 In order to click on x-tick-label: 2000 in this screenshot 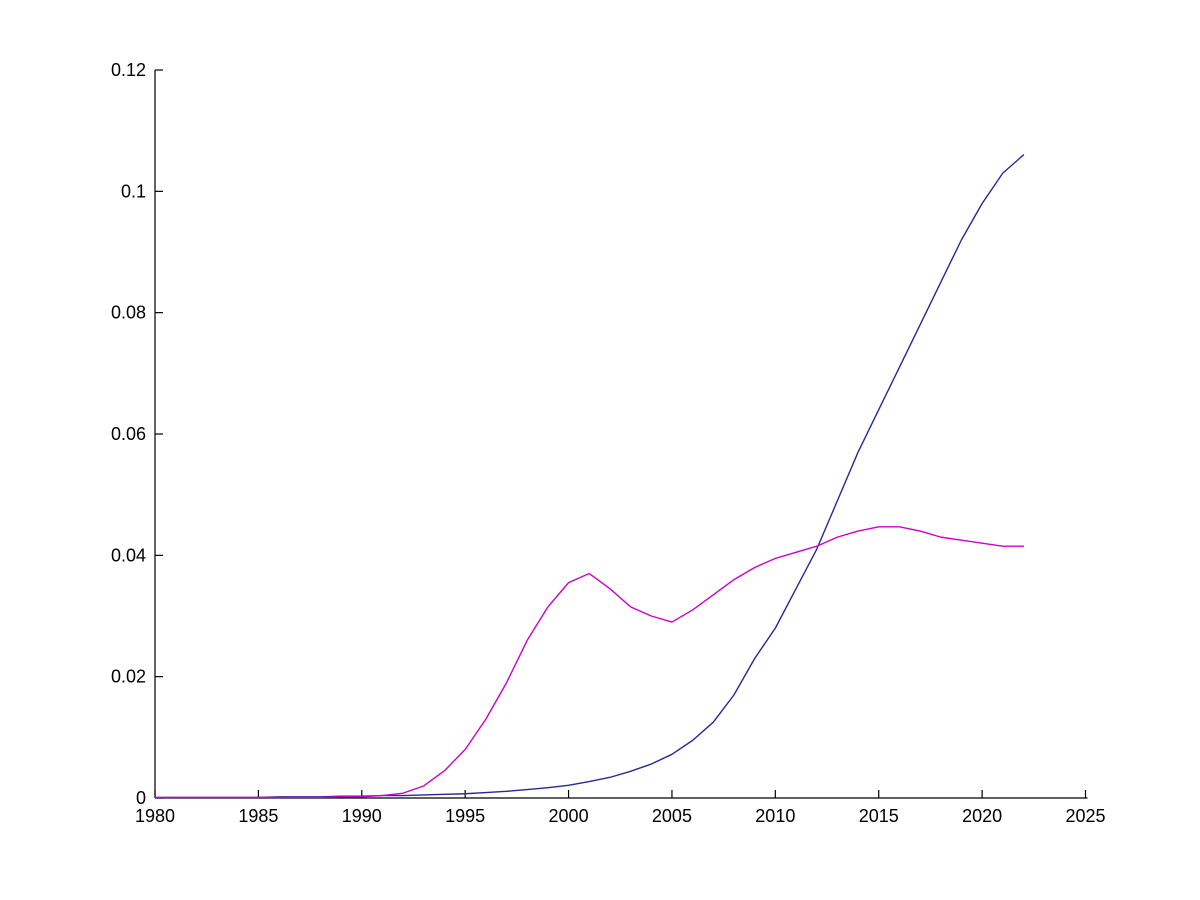, I will do `click(569, 816)`.